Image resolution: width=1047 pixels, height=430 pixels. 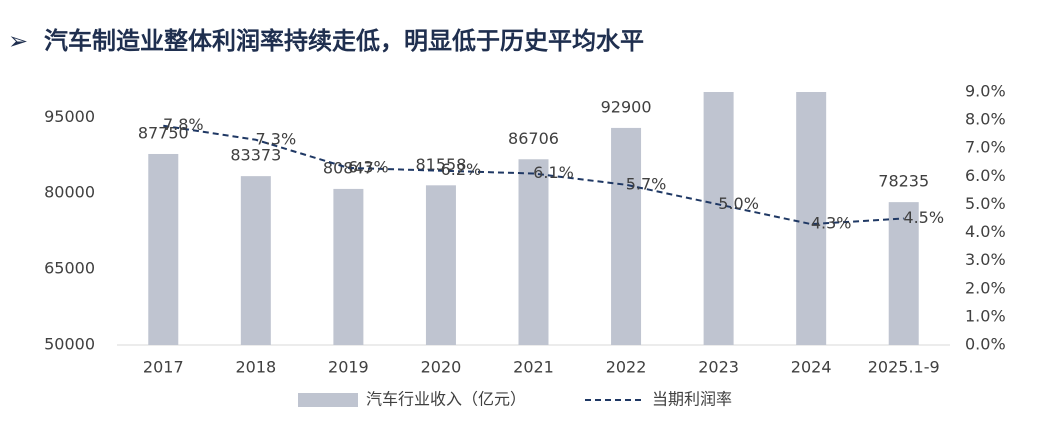 What do you see at coordinates (985, 344) in the screenshot?
I see `y2-tick-label: 0.0%` at bounding box center [985, 344].